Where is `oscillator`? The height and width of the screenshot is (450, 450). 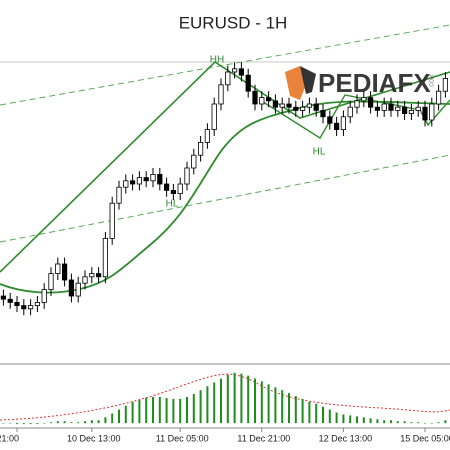
oscillator is located at coordinates (224, 398).